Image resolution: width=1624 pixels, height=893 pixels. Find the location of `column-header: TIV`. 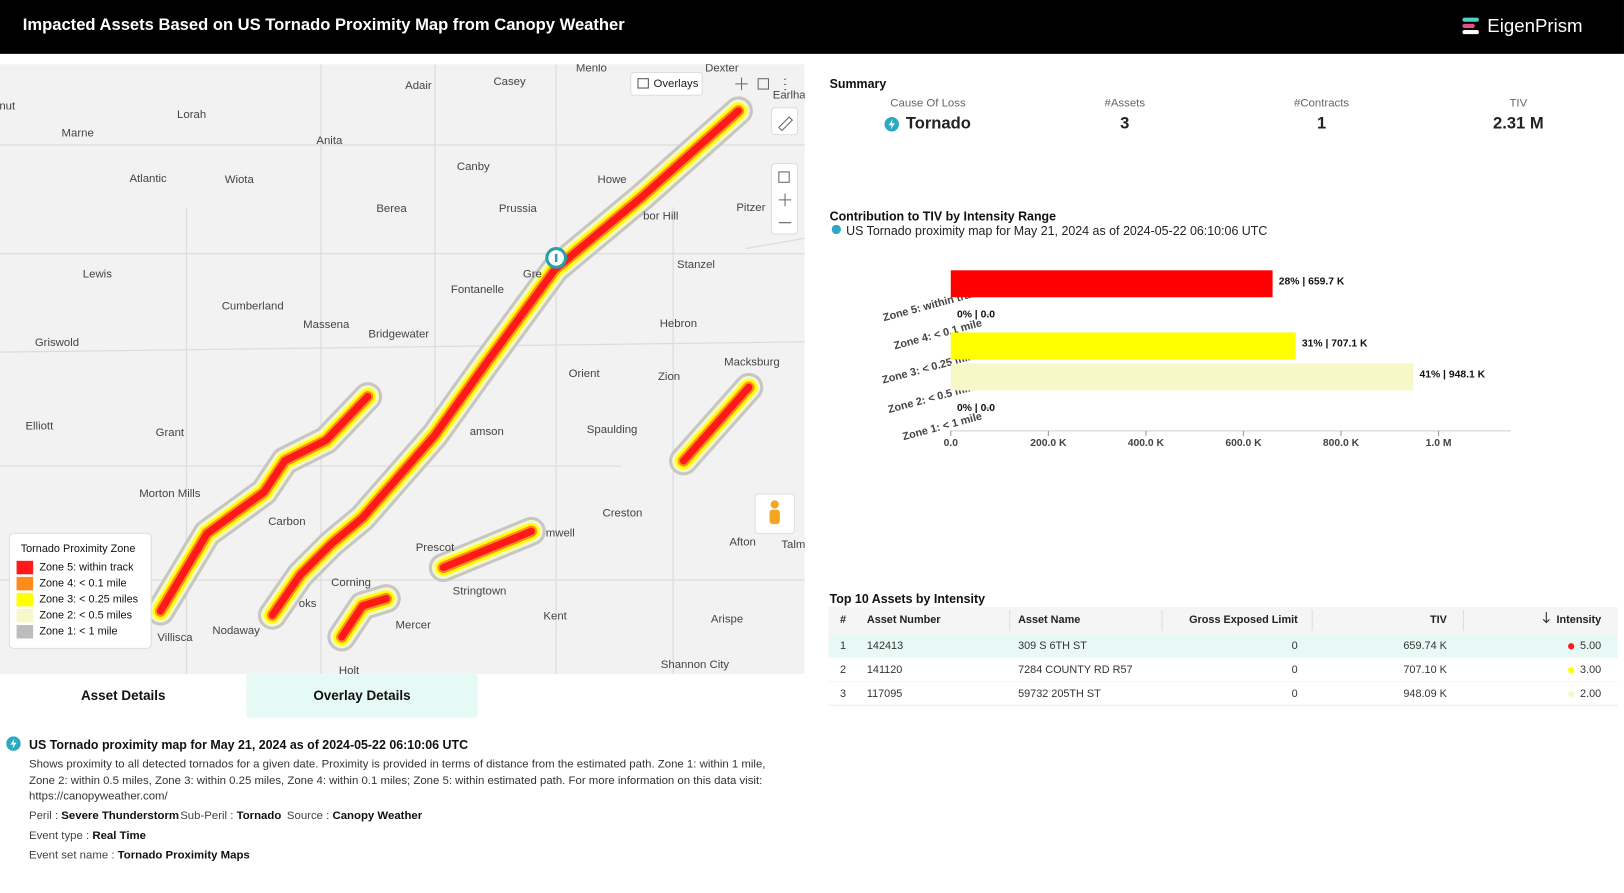

column-header: TIV is located at coordinates (1439, 620).